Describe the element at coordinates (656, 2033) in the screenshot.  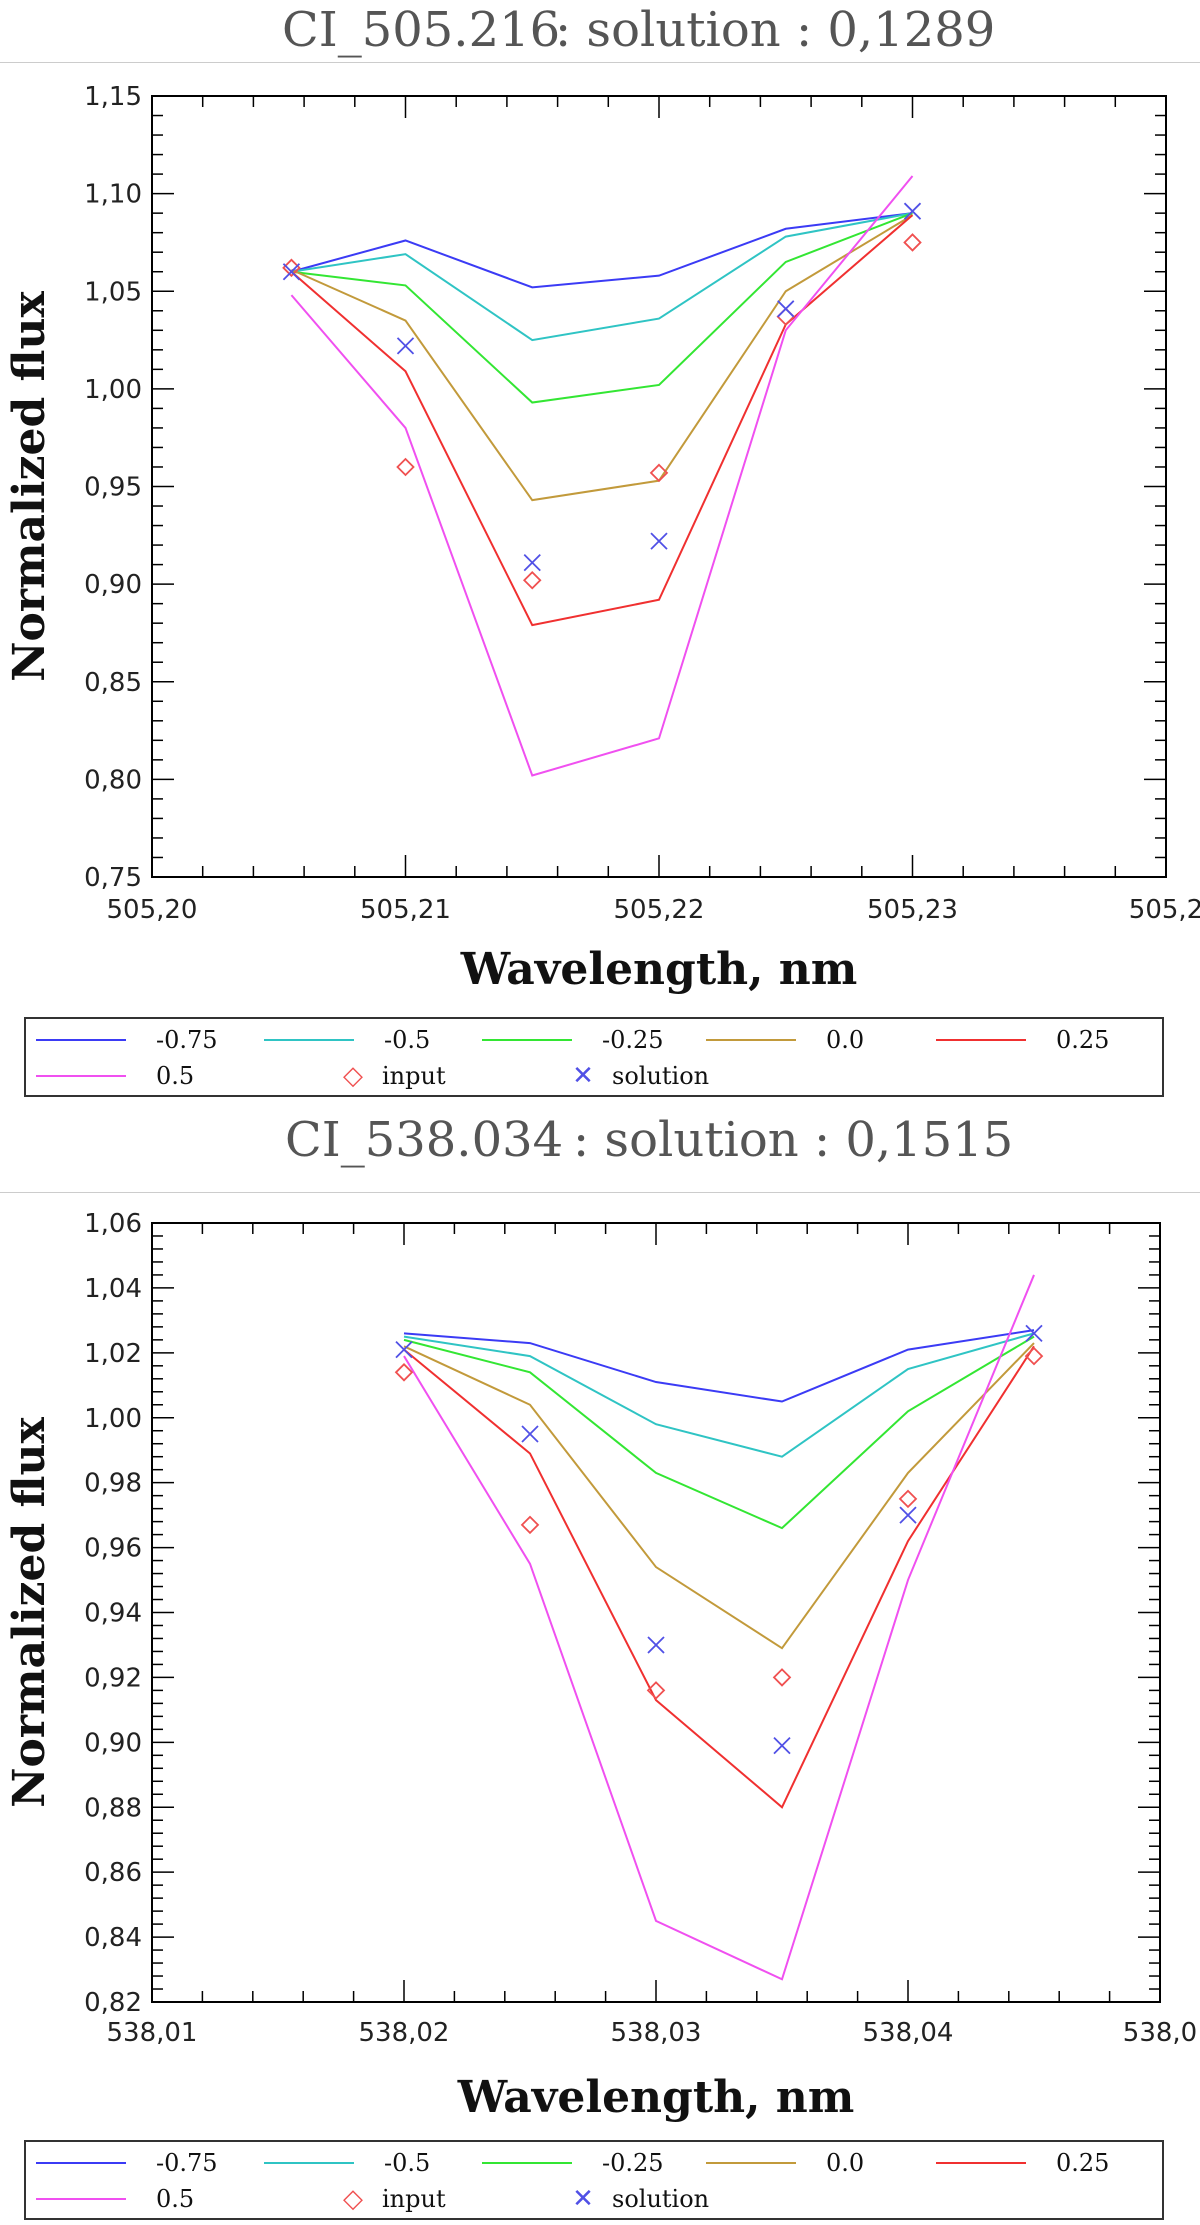
I see `x-tick-label: 538,03` at that location.